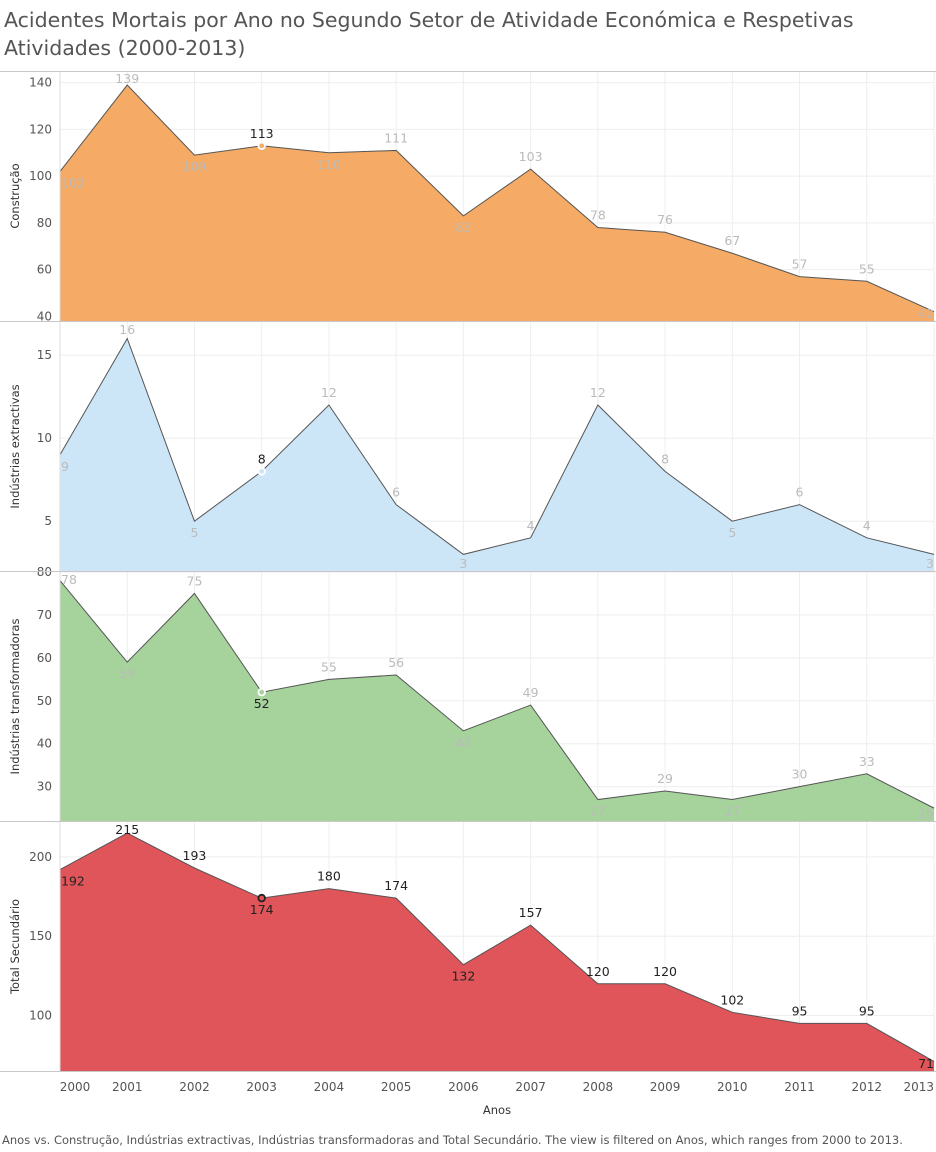  What do you see at coordinates (531, 912) in the screenshot?
I see `data-label: 157` at bounding box center [531, 912].